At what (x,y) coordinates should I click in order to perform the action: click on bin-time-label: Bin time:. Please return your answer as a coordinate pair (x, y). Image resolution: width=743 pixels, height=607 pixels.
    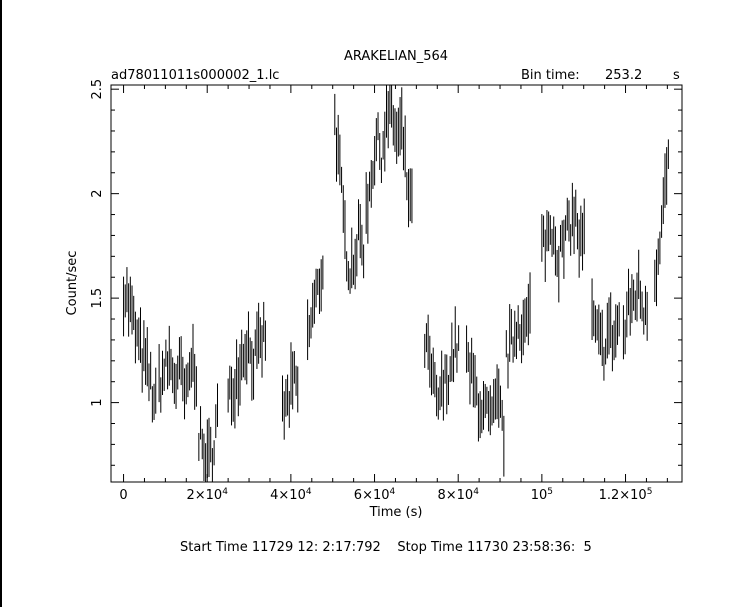
    Looking at the image, I should click on (550, 75).